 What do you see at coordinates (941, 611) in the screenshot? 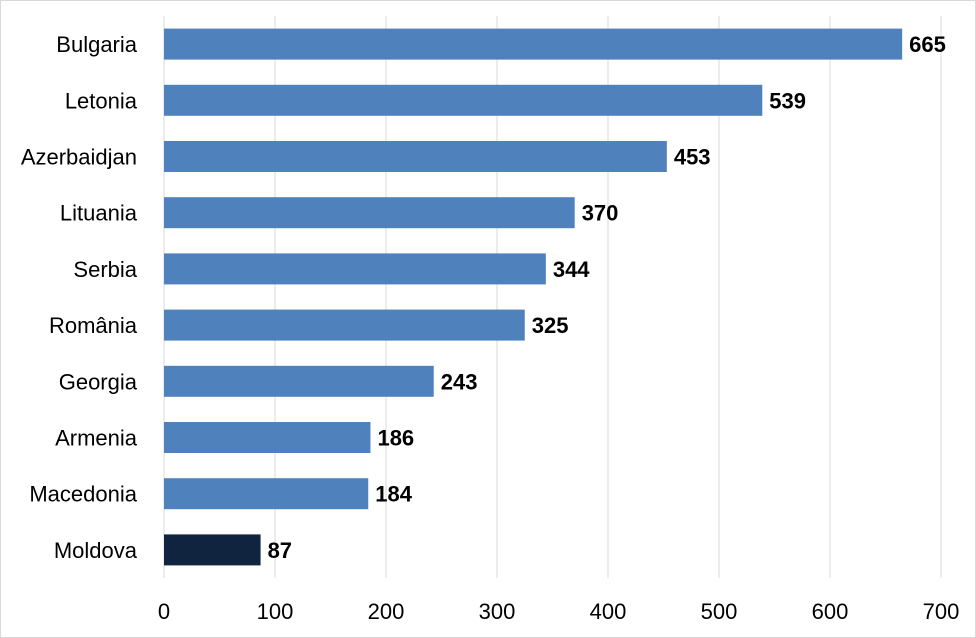
I see `x-tick-label-7: 700` at bounding box center [941, 611].